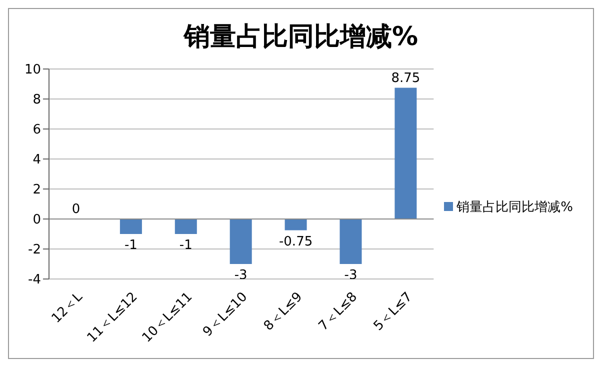 The image size is (600, 365). I want to click on y-tick-label: 0, so click(36, 220).